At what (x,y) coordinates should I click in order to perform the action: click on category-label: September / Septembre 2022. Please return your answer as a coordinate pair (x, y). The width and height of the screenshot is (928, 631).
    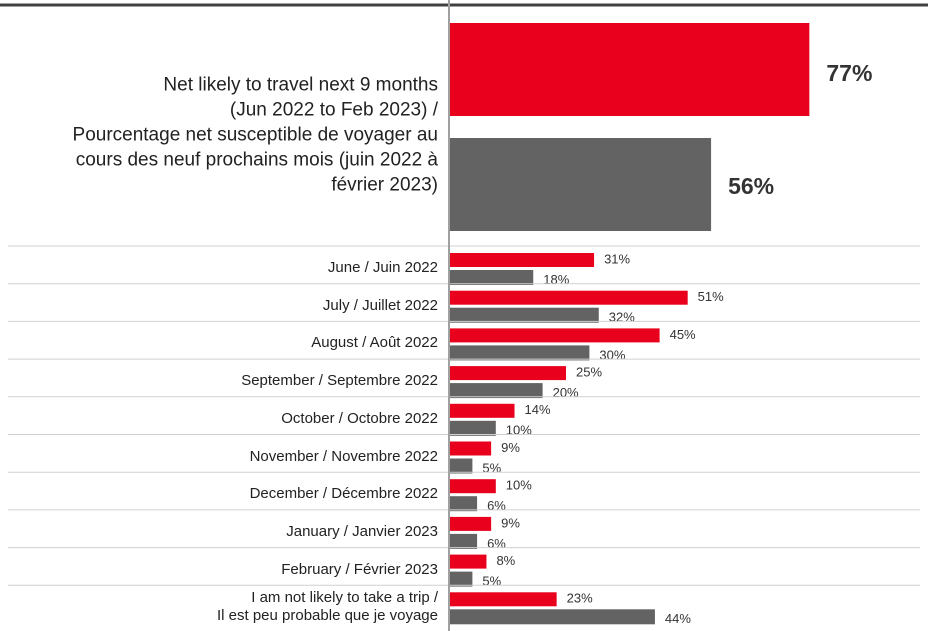
    Looking at the image, I should click on (339, 381).